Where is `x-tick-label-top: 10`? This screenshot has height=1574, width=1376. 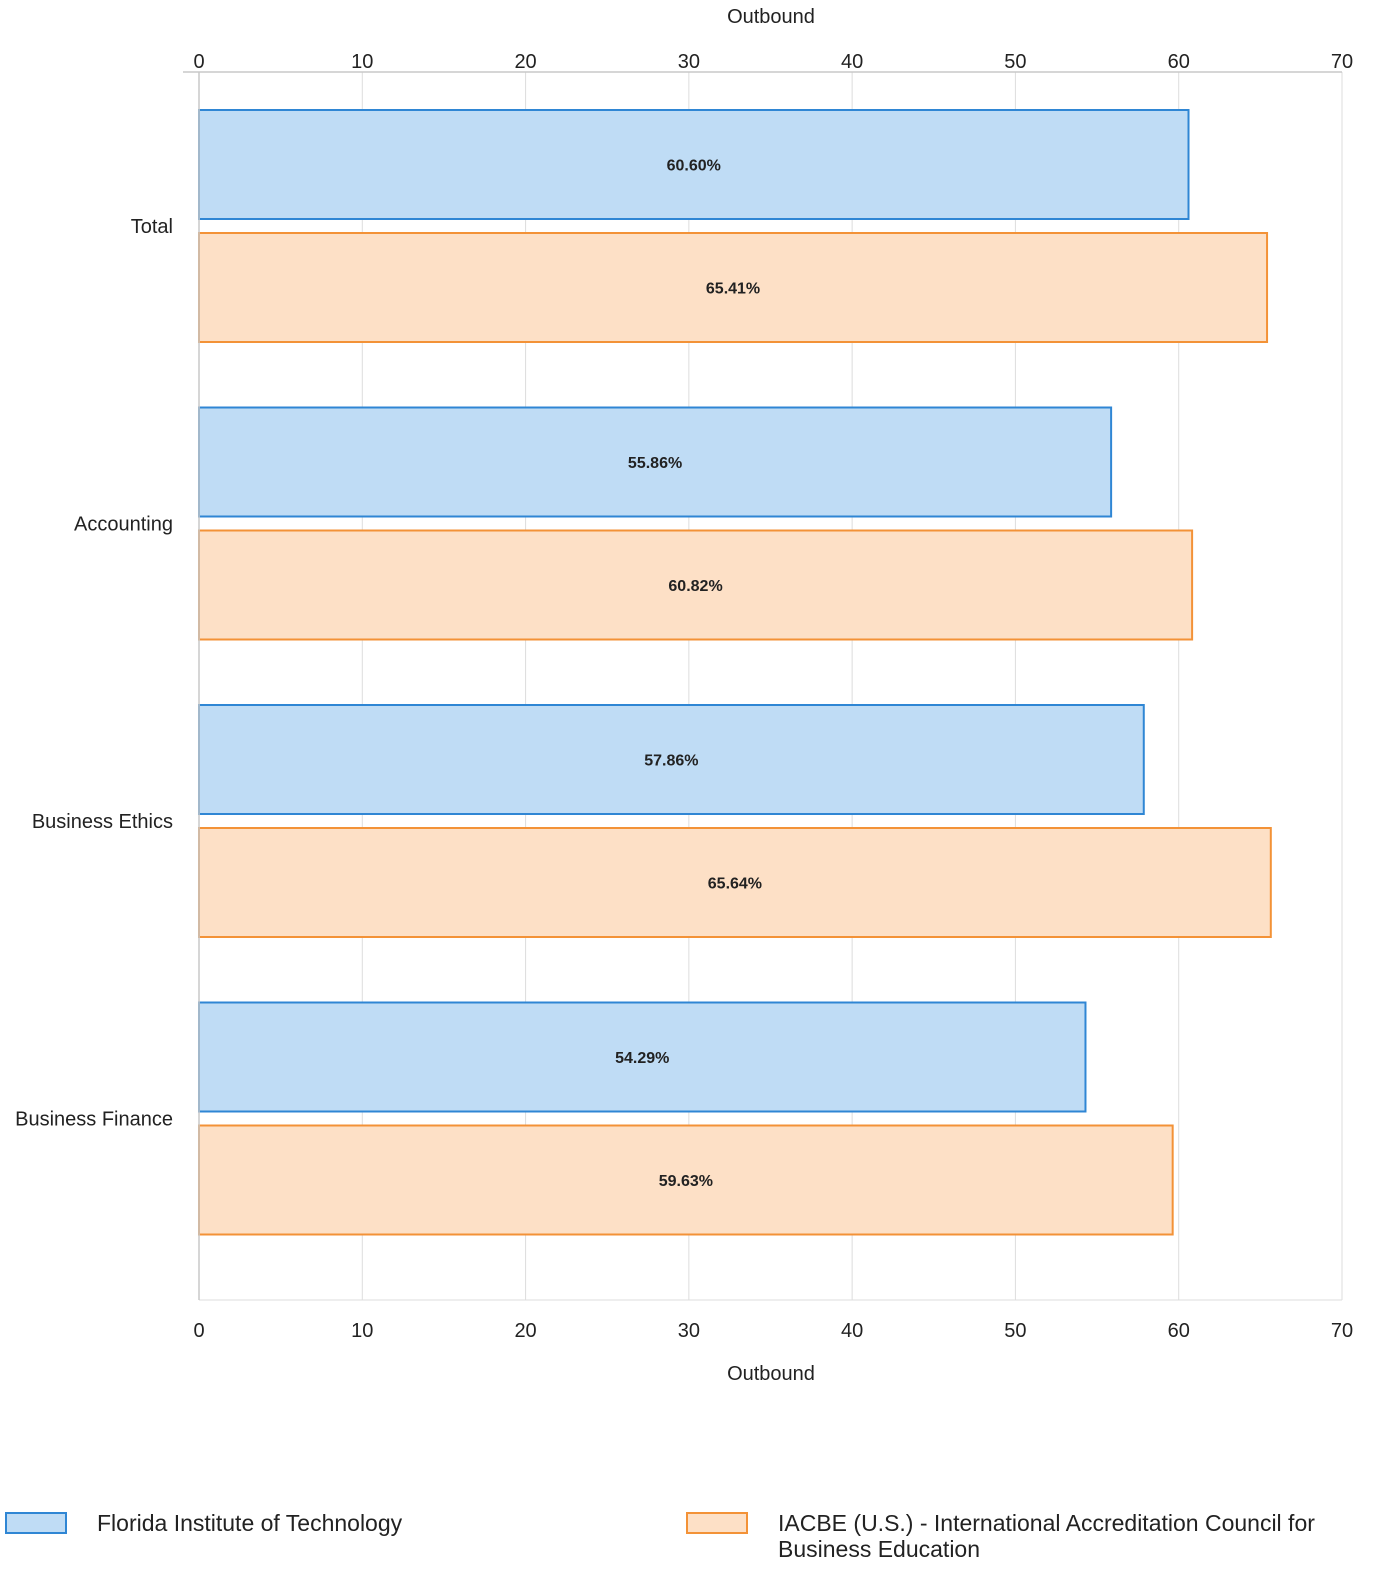
x-tick-label-top: 10 is located at coordinates (362, 62).